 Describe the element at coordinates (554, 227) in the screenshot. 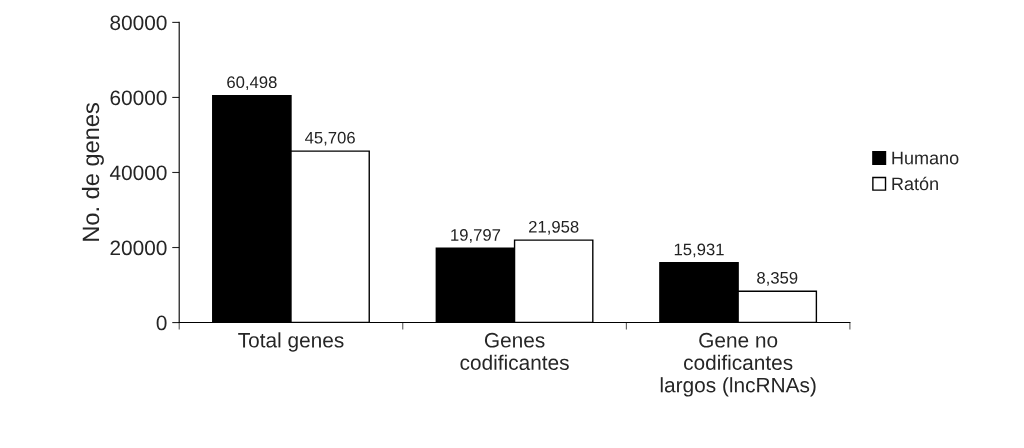

I see `data-label: 21,958` at that location.